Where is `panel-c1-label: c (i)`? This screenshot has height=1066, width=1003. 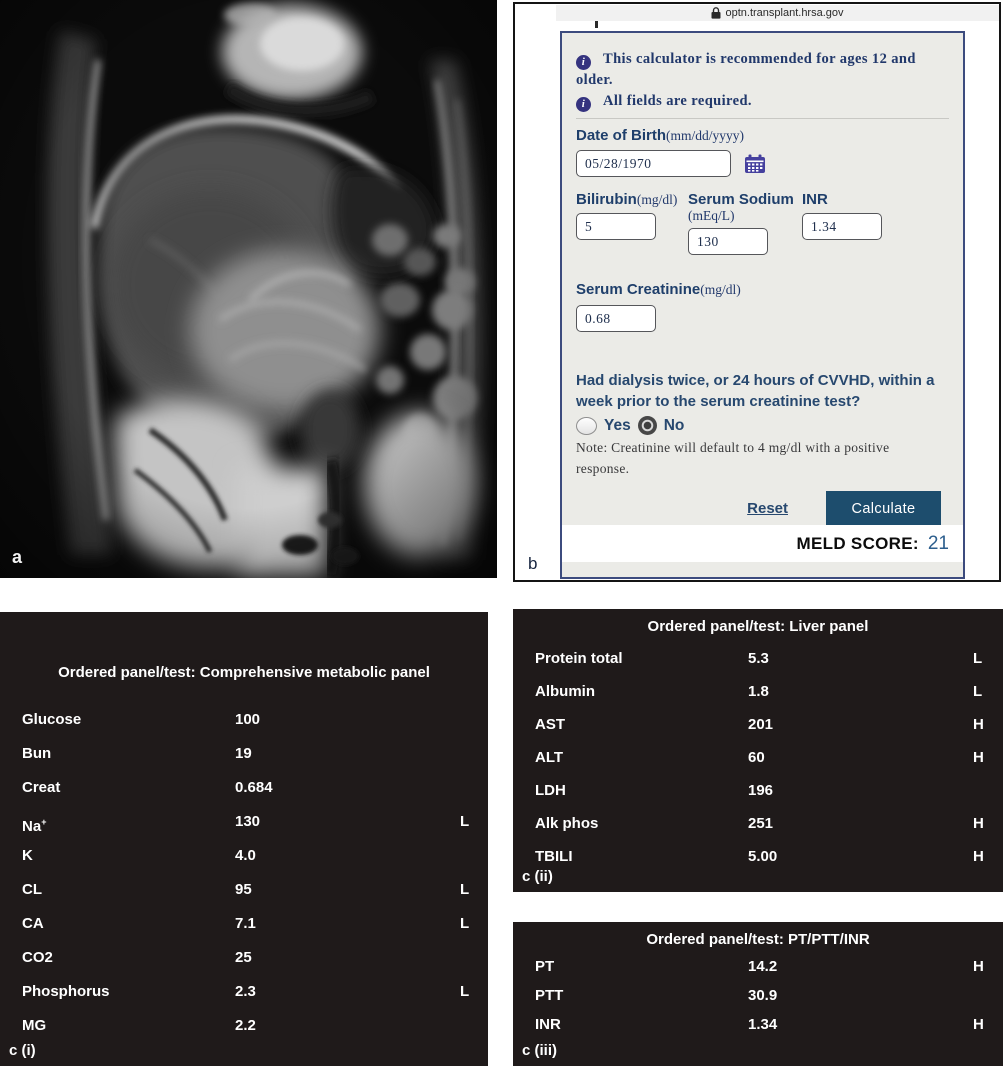 panel-c1-label: c (i) is located at coordinates (22, 1050).